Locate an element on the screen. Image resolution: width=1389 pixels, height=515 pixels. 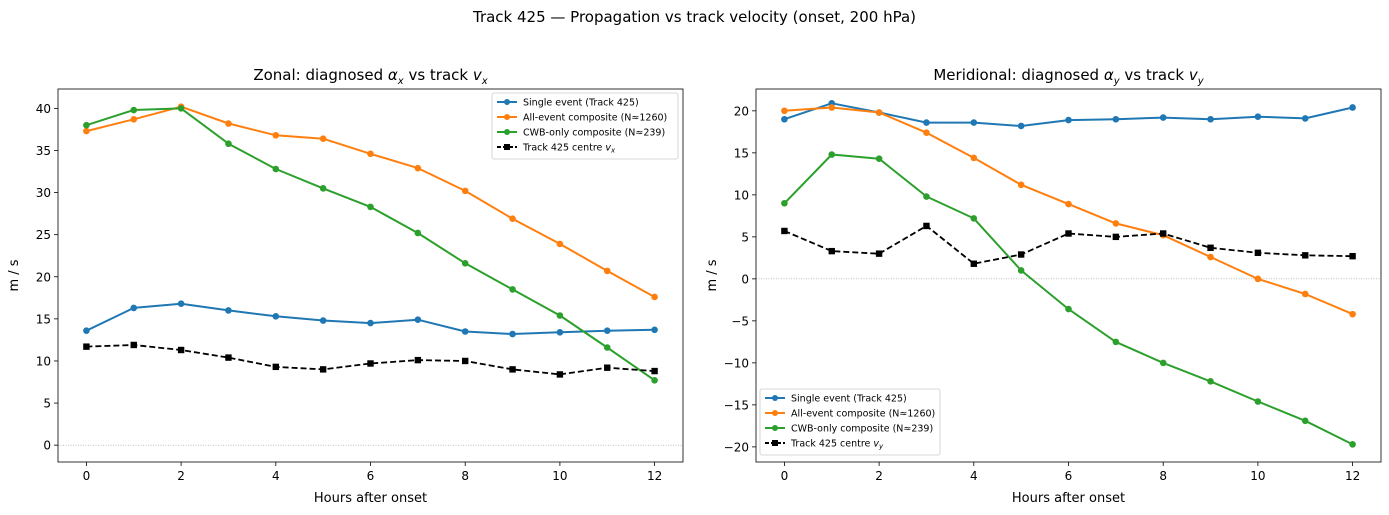
legend-label: Track 425 centre vx is located at coordinates (569, 149).